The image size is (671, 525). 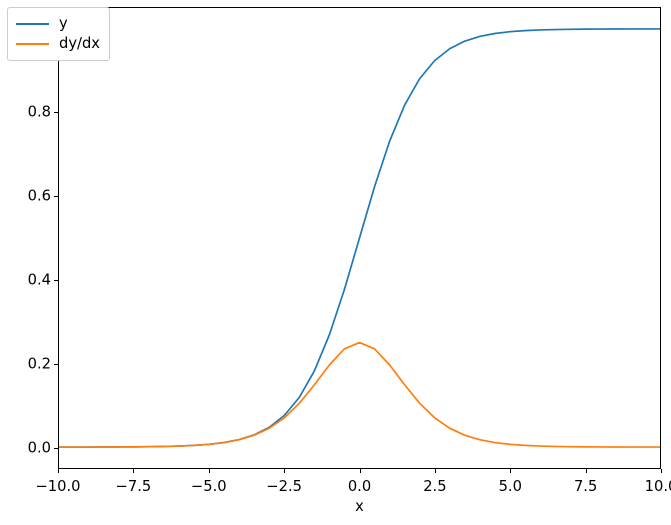 What do you see at coordinates (39, 448) in the screenshot?
I see `y-tick-label: 0.0` at bounding box center [39, 448].